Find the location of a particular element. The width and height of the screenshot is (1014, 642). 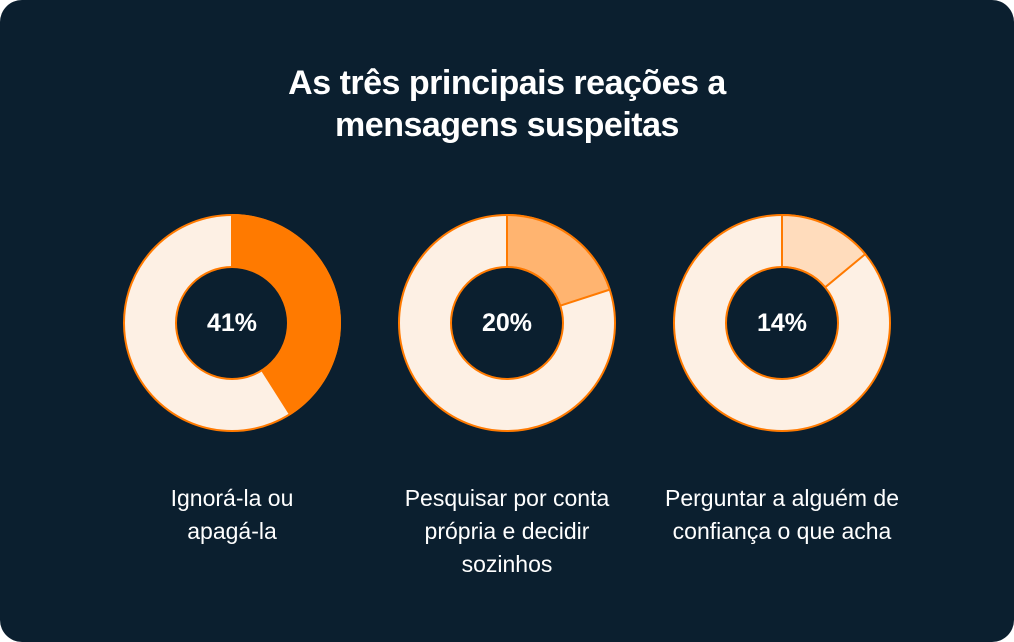

donut-label-ask-line-1: Perguntar a alguém de is located at coordinates (782, 498).